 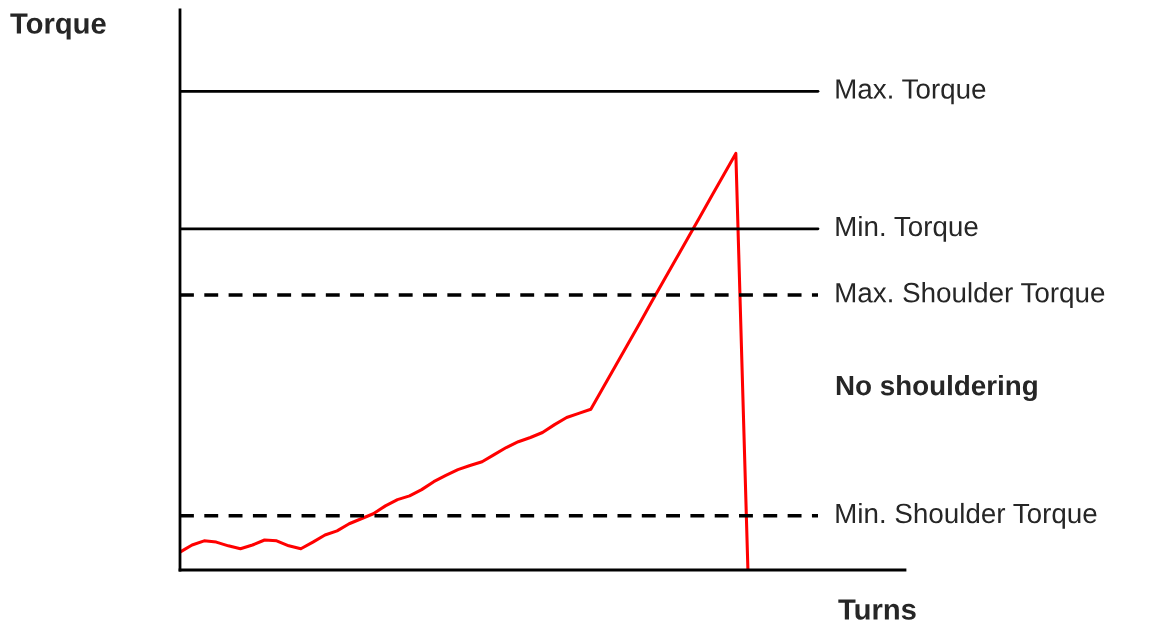 I want to click on ref-line-label: Min. Shoulder Torque, so click(x=966, y=515).